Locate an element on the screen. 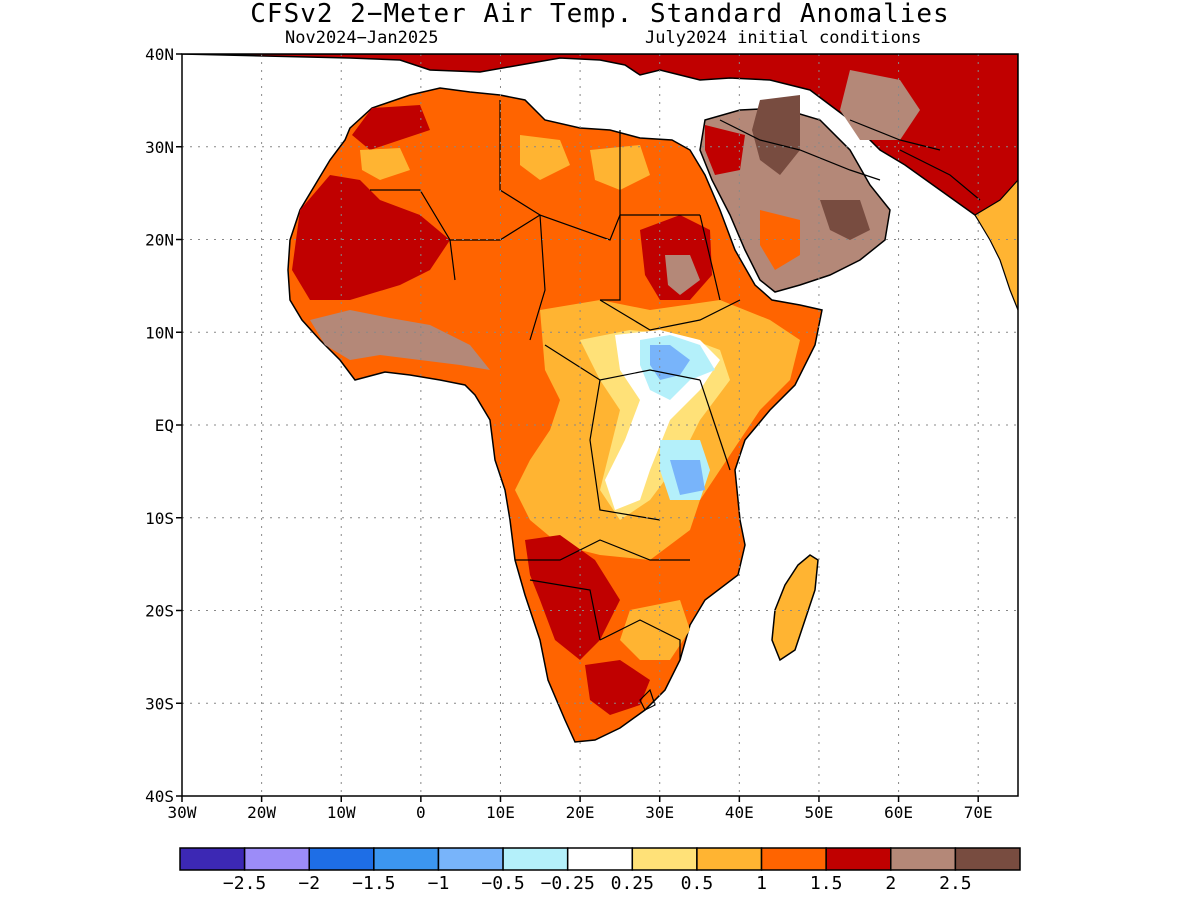 The image size is (1200, 900). colorbar-label: −0.5 is located at coordinates (502, 883).